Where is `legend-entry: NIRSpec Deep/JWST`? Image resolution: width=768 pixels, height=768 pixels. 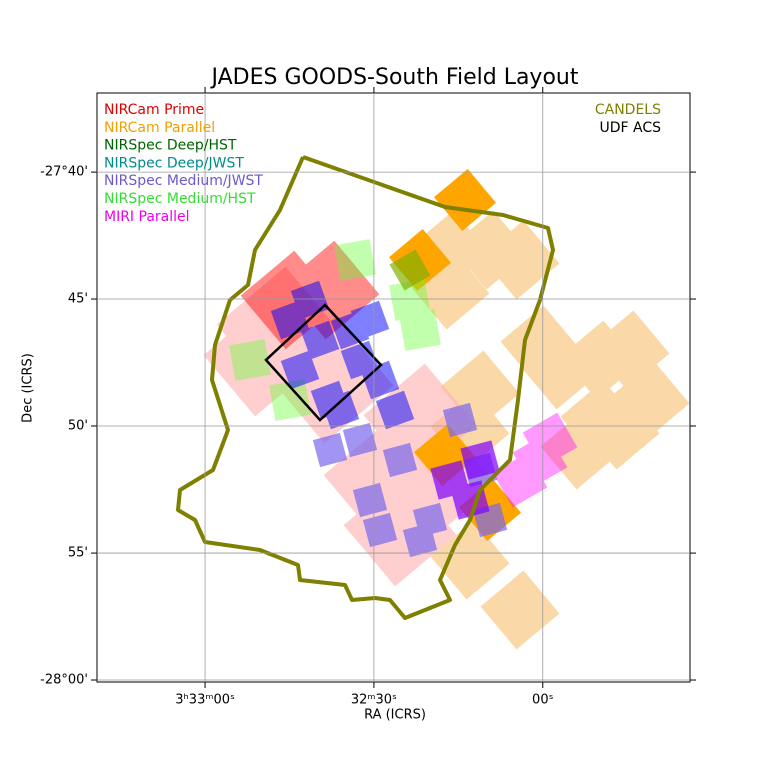
legend-entry: NIRSpec Deep/JWST is located at coordinates (174, 163).